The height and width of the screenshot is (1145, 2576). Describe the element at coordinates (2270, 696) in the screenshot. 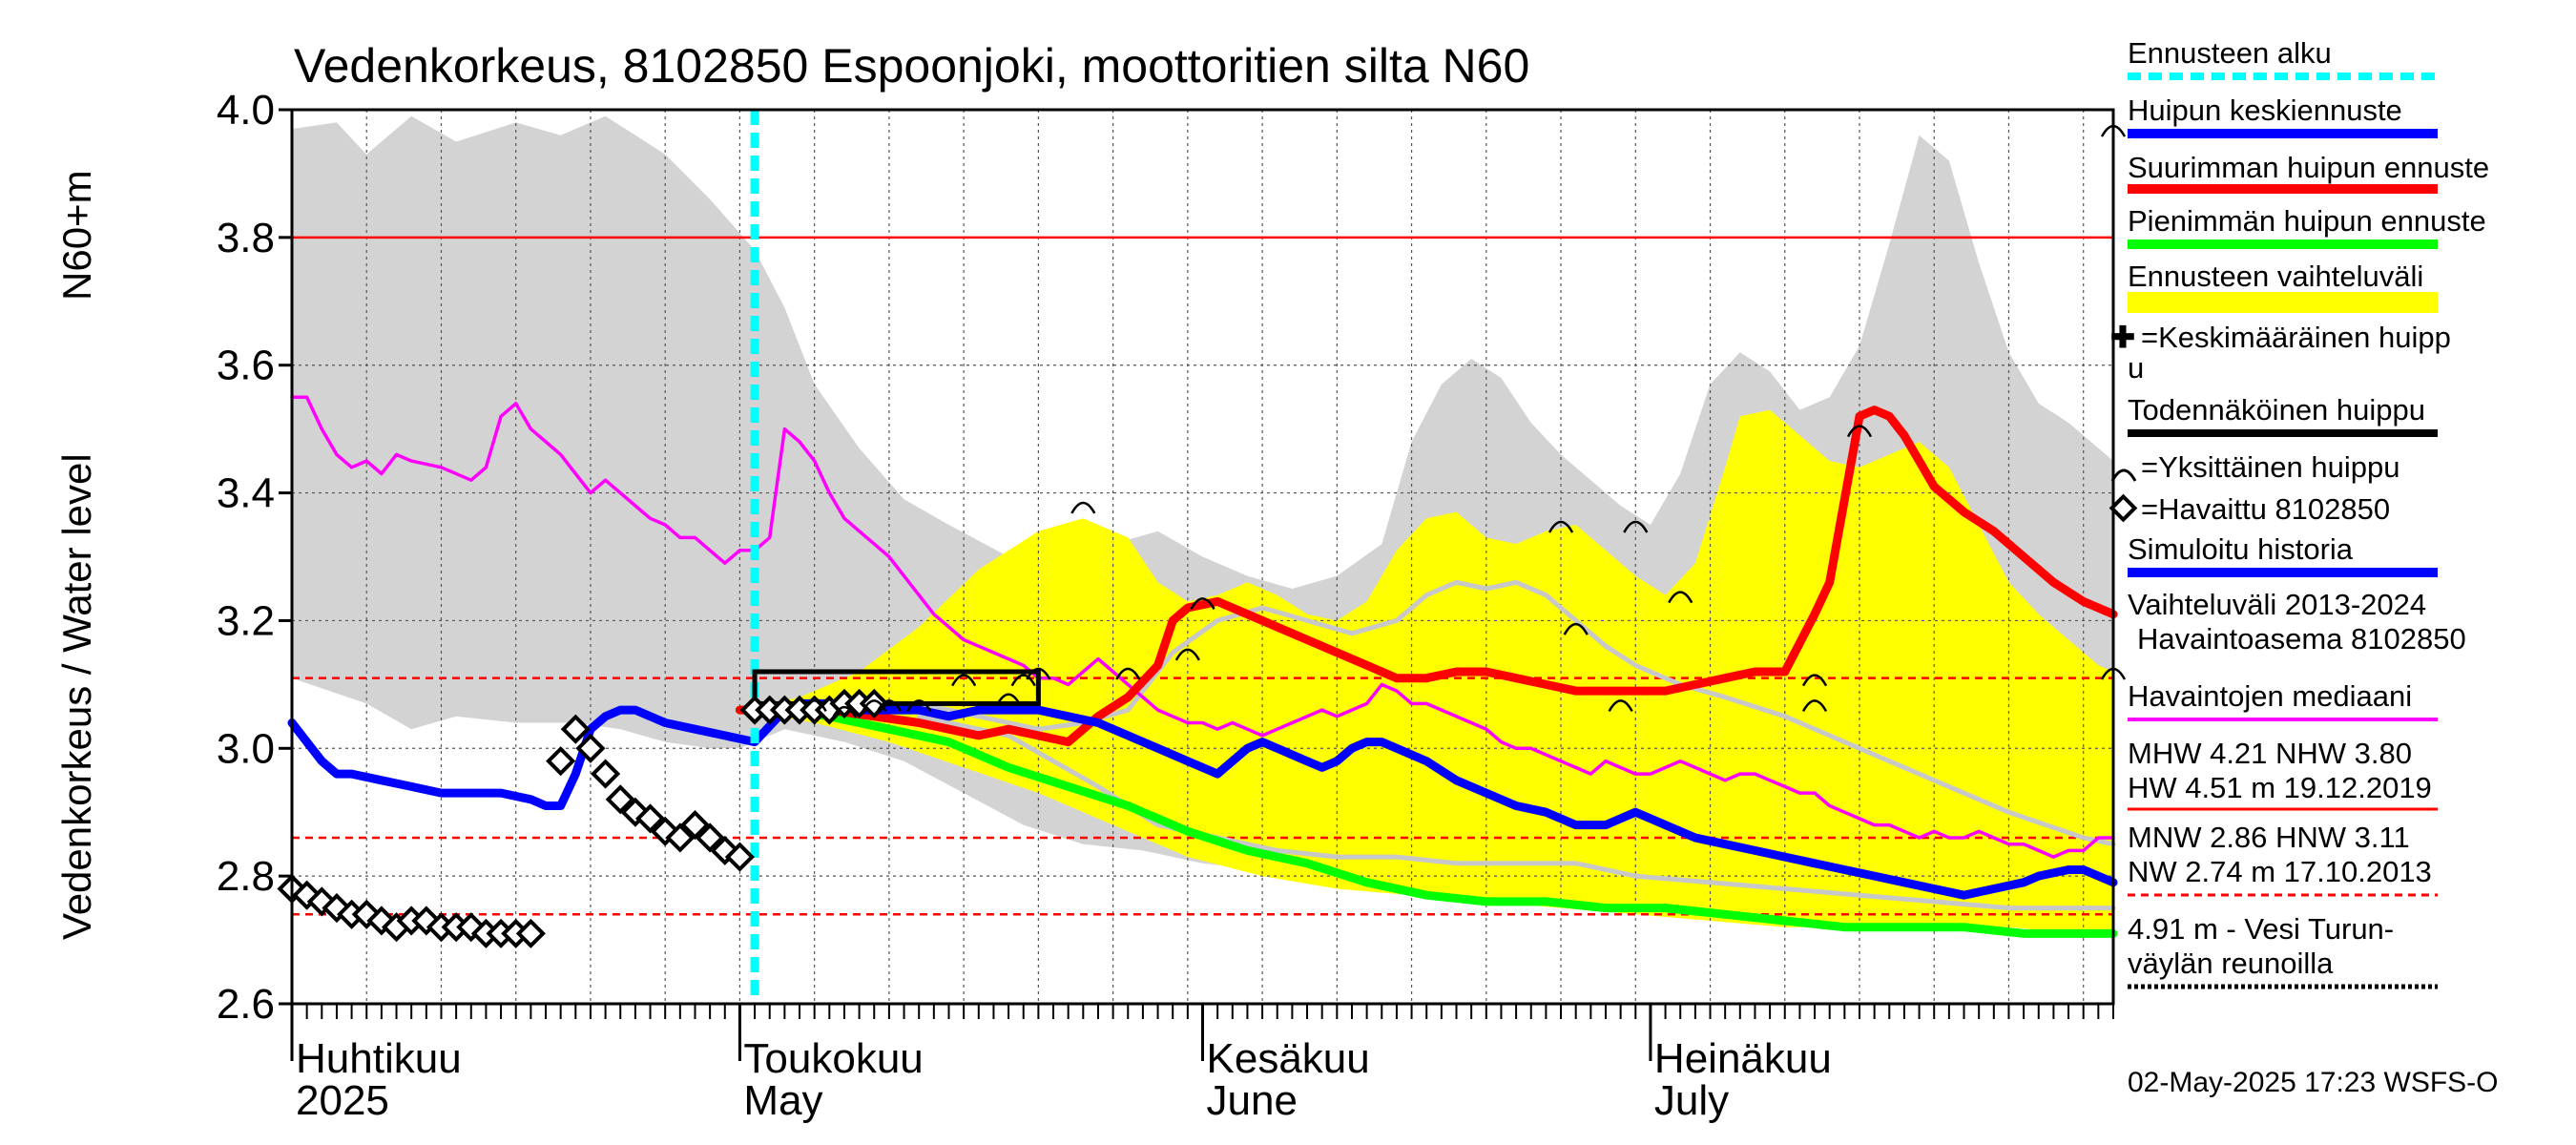

I see `legend-median: Havaintojen mediaani` at that location.